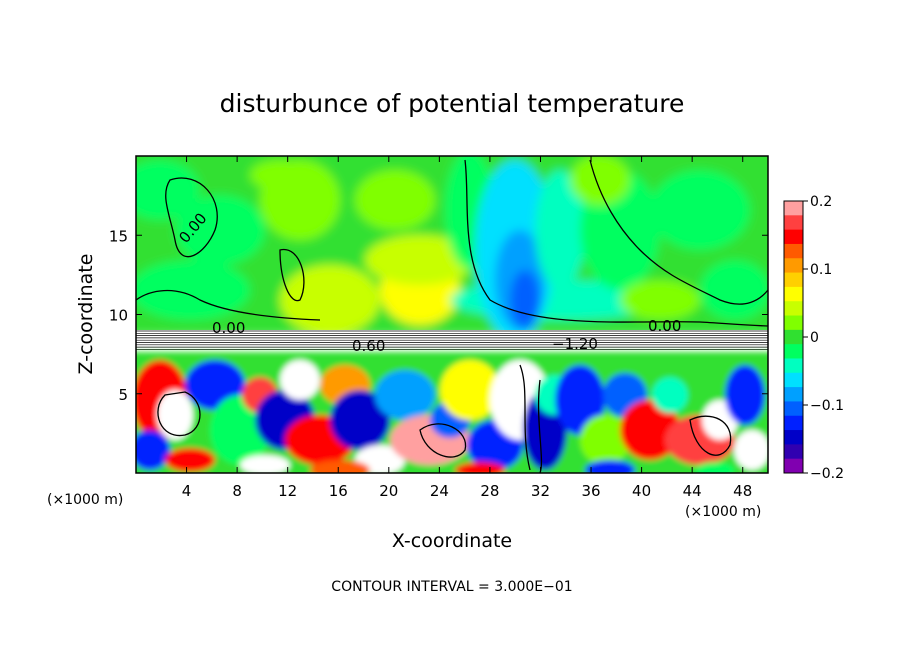  I want to click on x-tick-label: 12, so click(287, 491).